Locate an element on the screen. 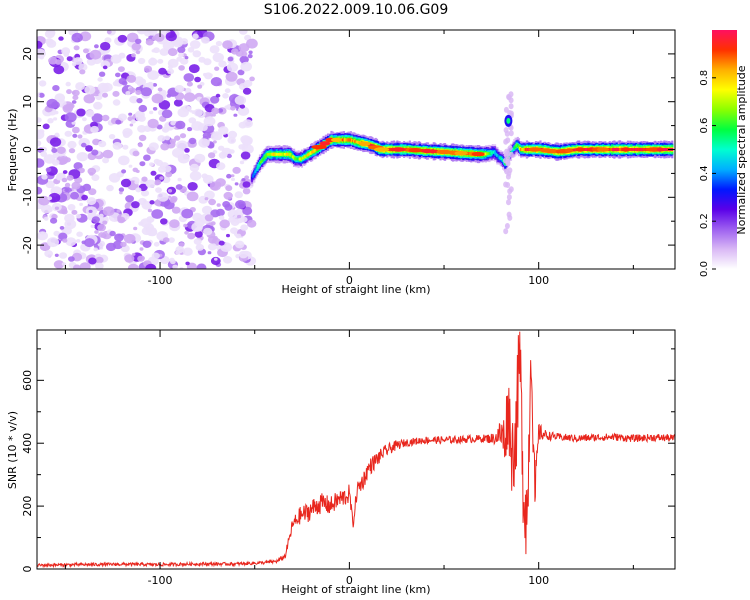  colorbar-ticks: 0.0 0.2 0.4 0.6 0.8 is located at coordinates (707, 173).